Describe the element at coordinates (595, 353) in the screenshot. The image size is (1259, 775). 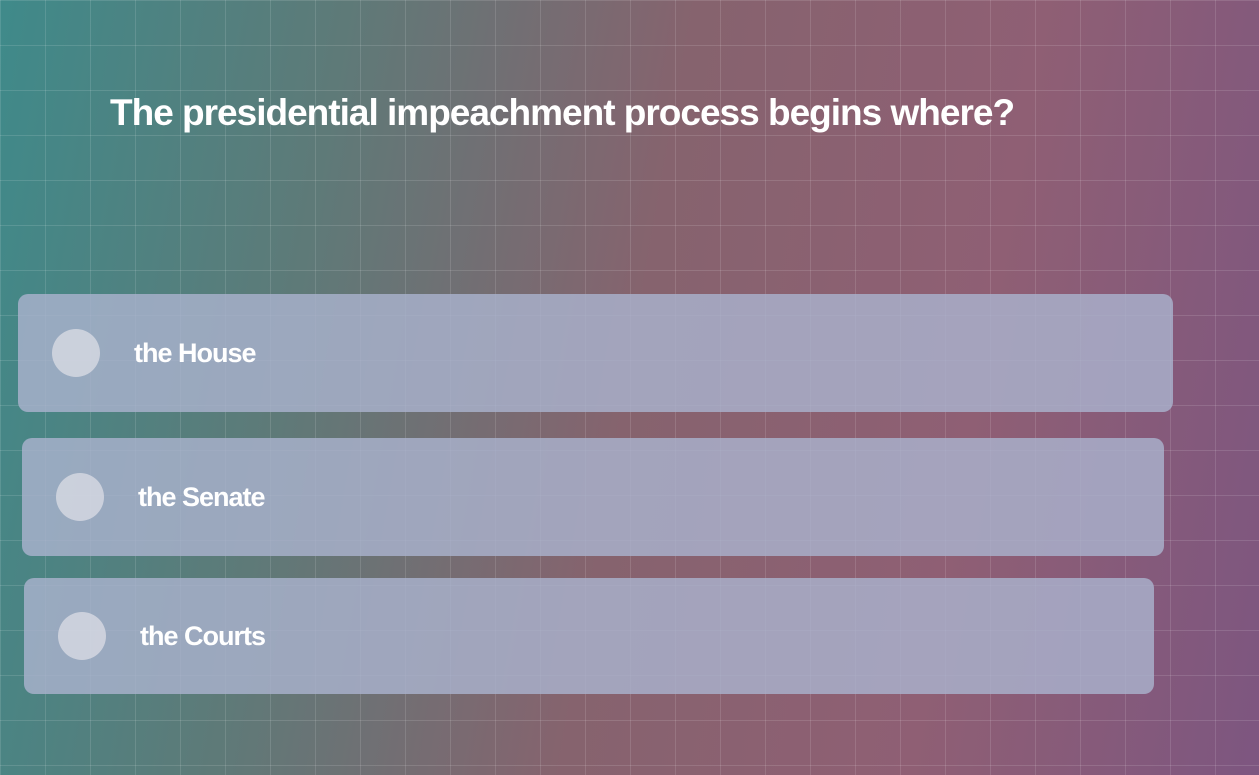
I see `option-house: the House` at that location.